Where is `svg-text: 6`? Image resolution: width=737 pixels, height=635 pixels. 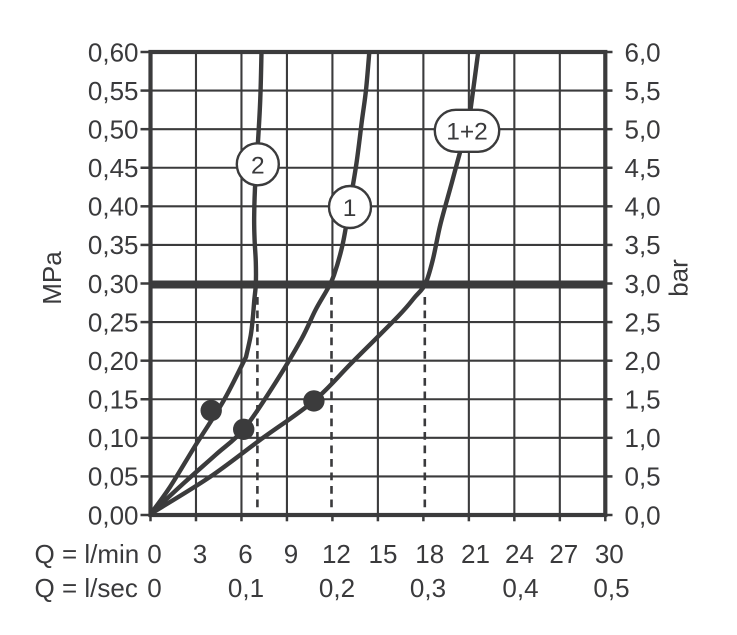 svg-text: 6 is located at coordinates (245, 554).